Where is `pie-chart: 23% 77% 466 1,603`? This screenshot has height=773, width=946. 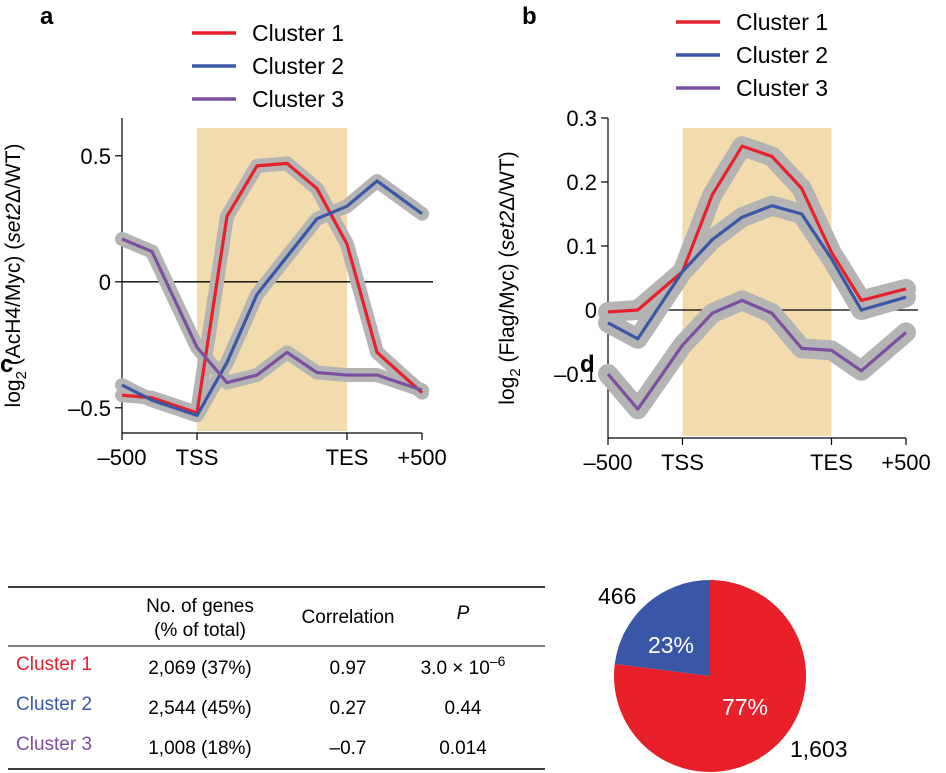
pie-chart: 23% 77% 466 1,603 is located at coordinates (723, 676).